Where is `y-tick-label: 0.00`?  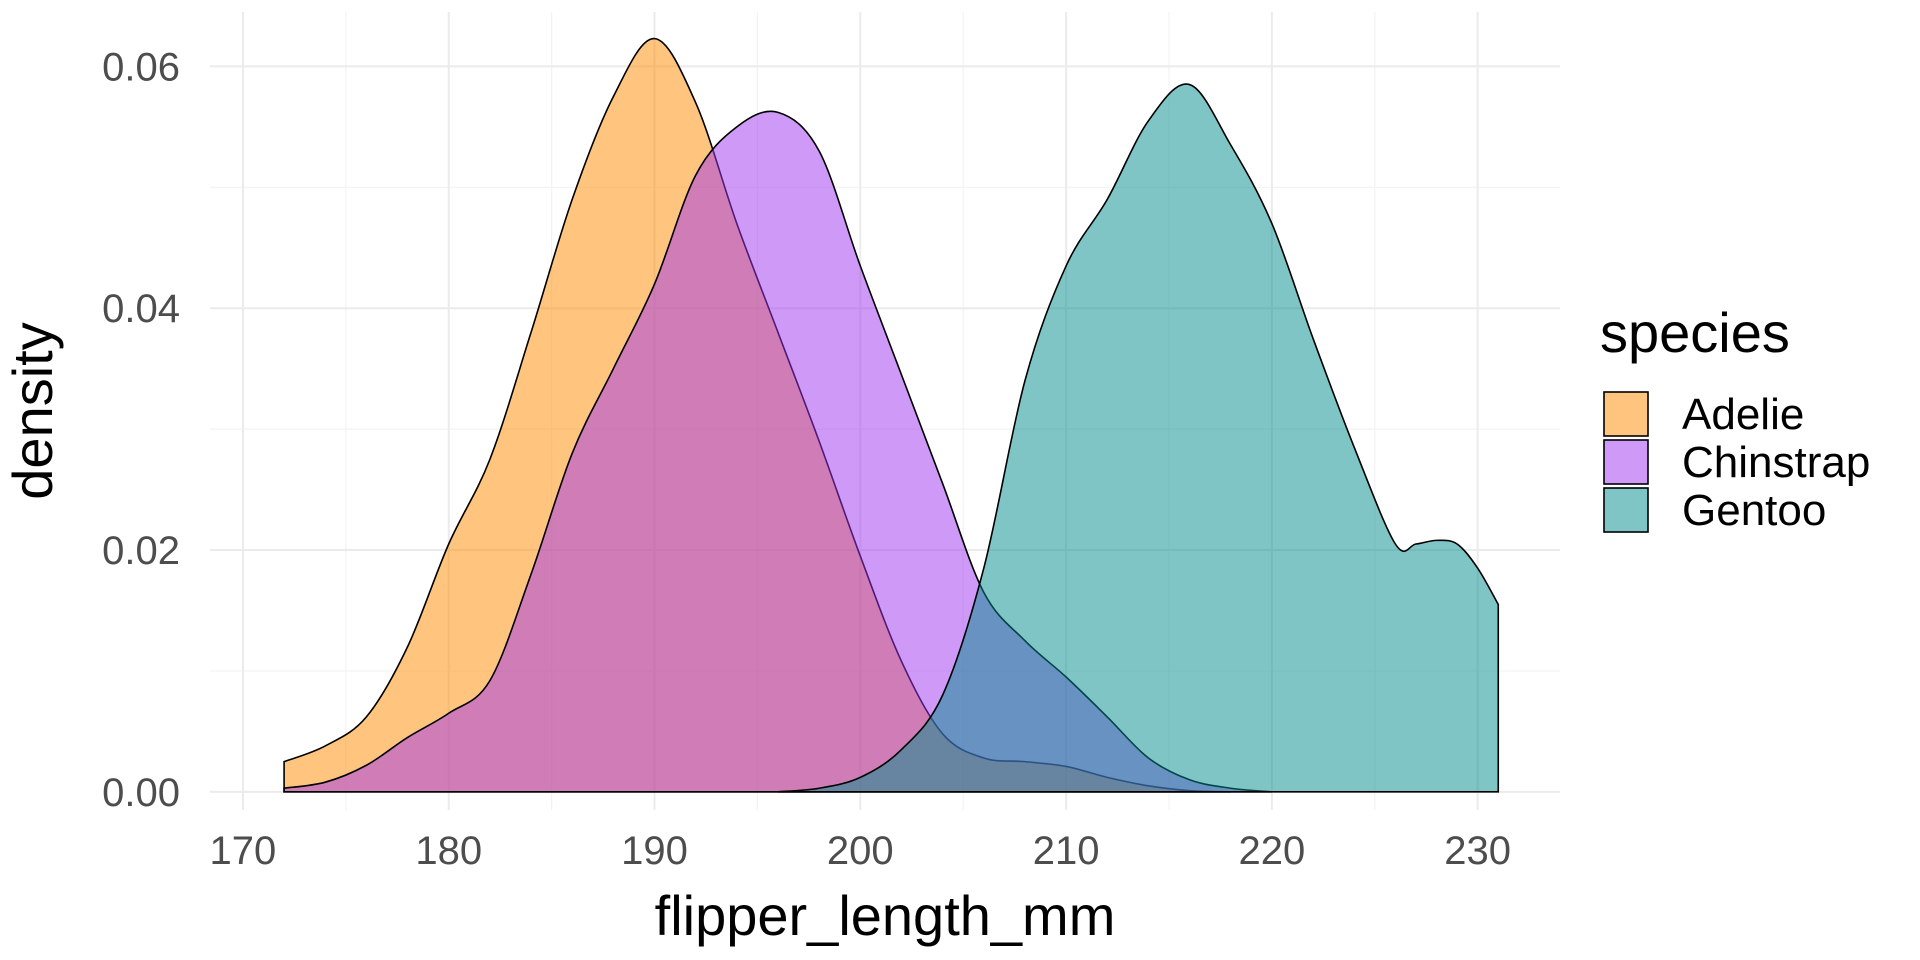
y-tick-label: 0.00 is located at coordinates (141, 793).